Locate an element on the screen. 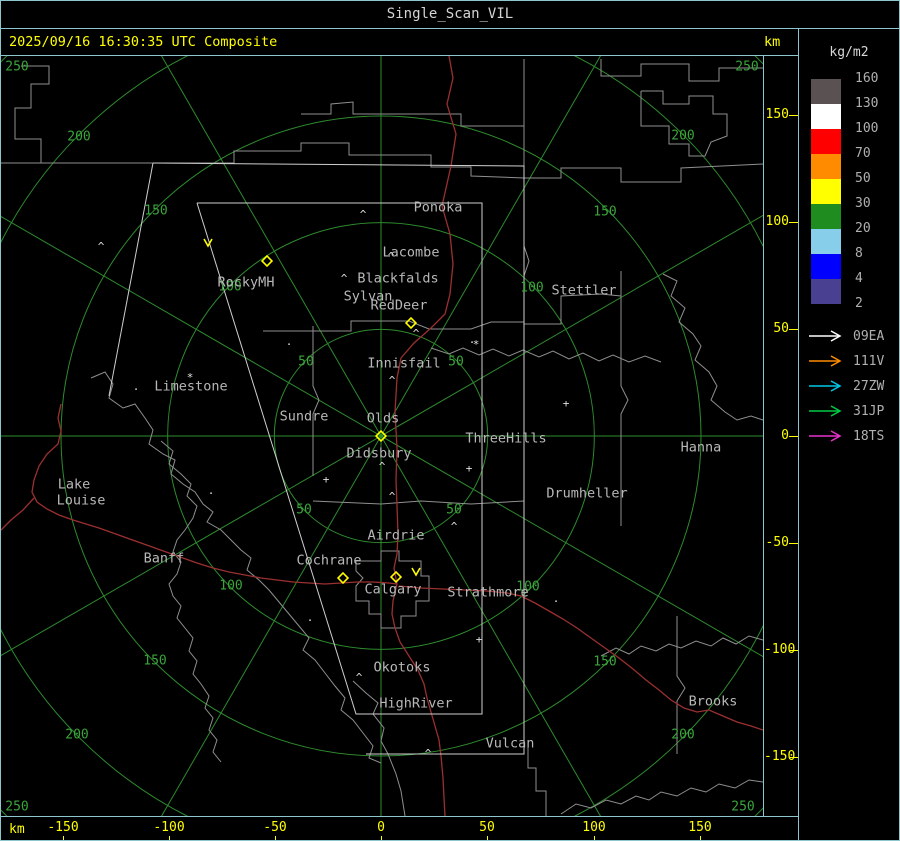 Image resolution: width=900 pixels, height=841 pixels. colorscale-level-label: 50 is located at coordinates (863, 178).